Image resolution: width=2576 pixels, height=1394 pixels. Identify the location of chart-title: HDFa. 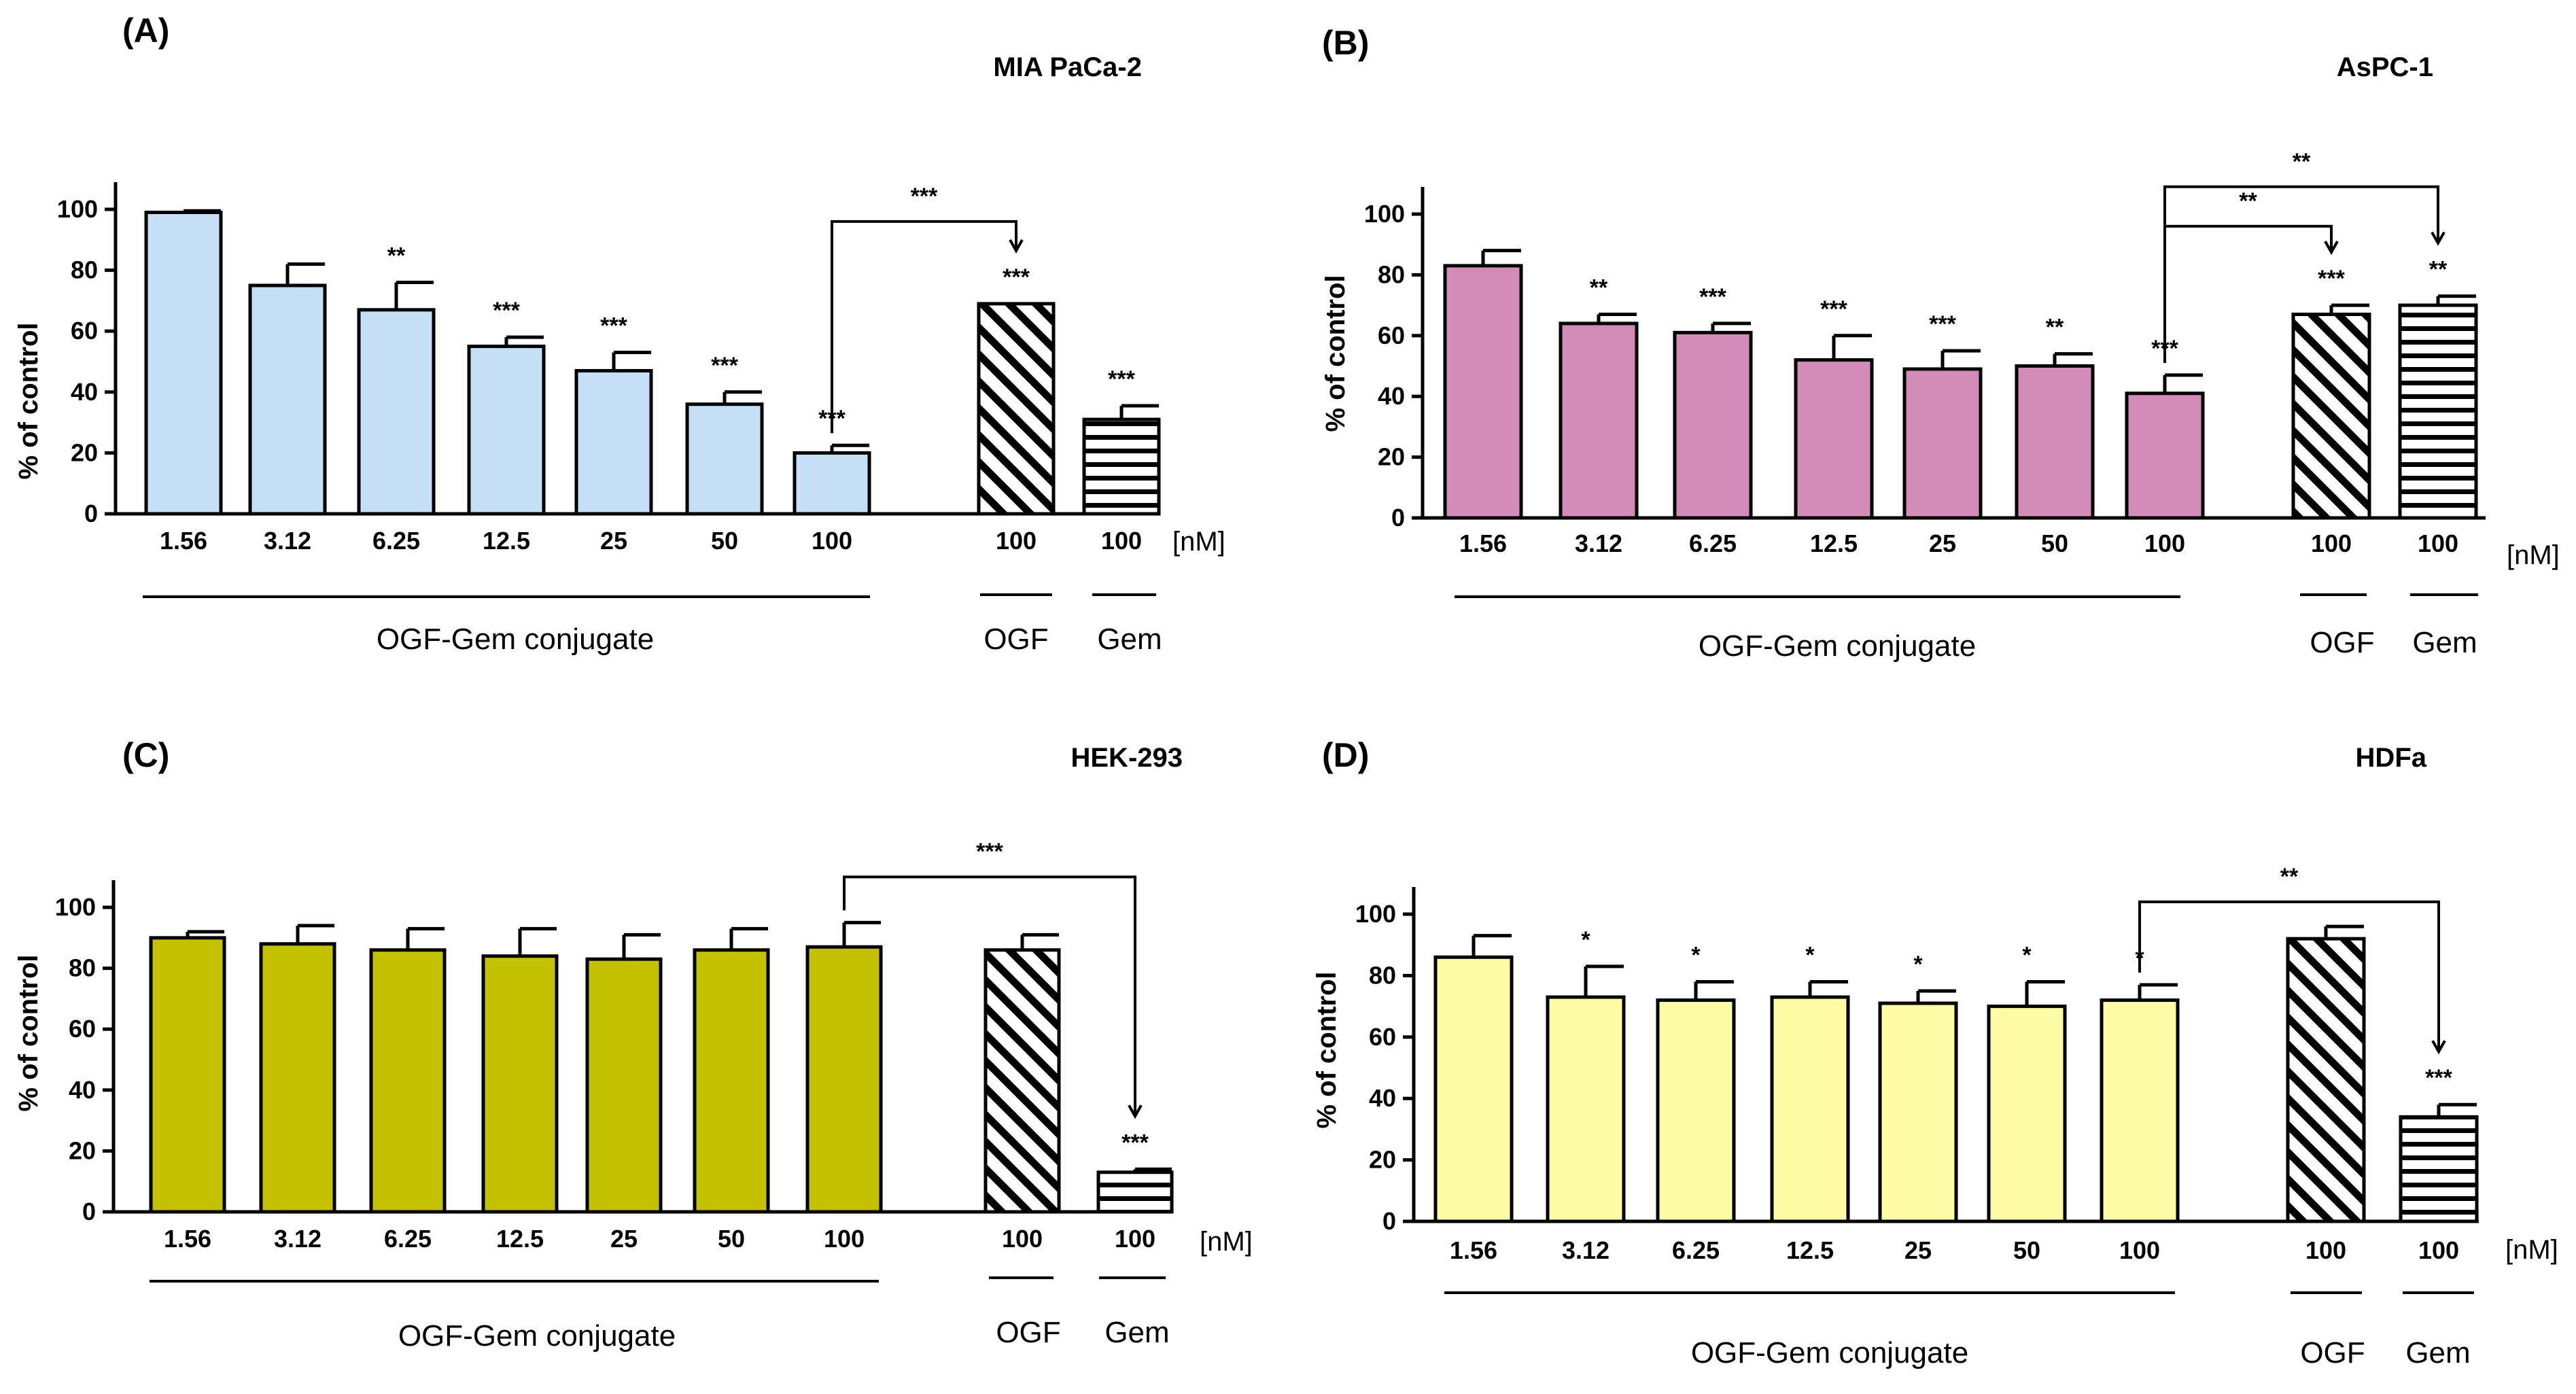
(2391, 758).